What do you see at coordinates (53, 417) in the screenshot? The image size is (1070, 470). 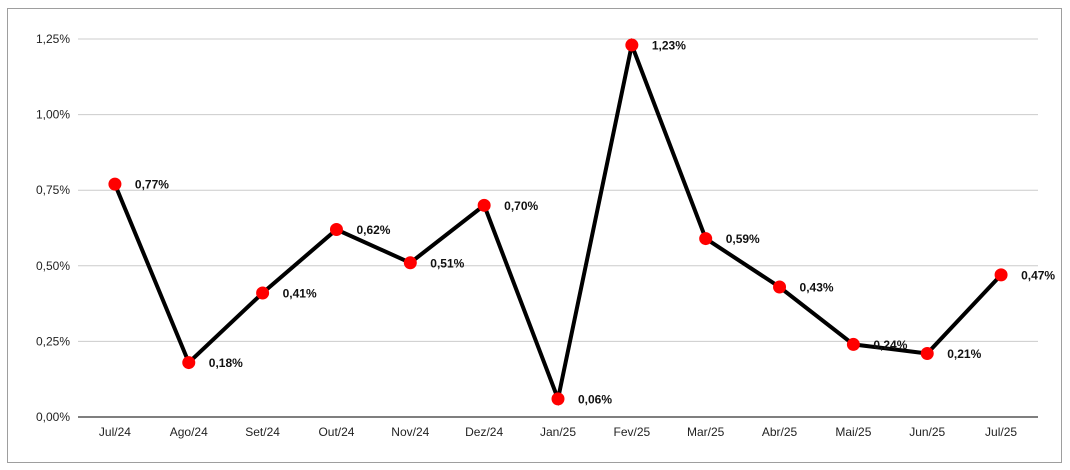 I see `y-tick-label: 0,00%` at bounding box center [53, 417].